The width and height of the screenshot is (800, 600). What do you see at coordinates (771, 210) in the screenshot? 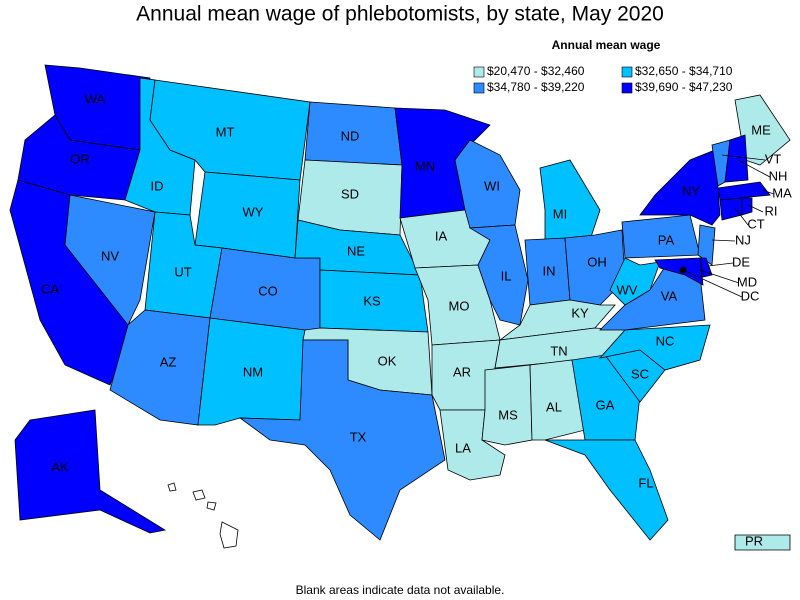
I see `state-label: RI` at bounding box center [771, 210].